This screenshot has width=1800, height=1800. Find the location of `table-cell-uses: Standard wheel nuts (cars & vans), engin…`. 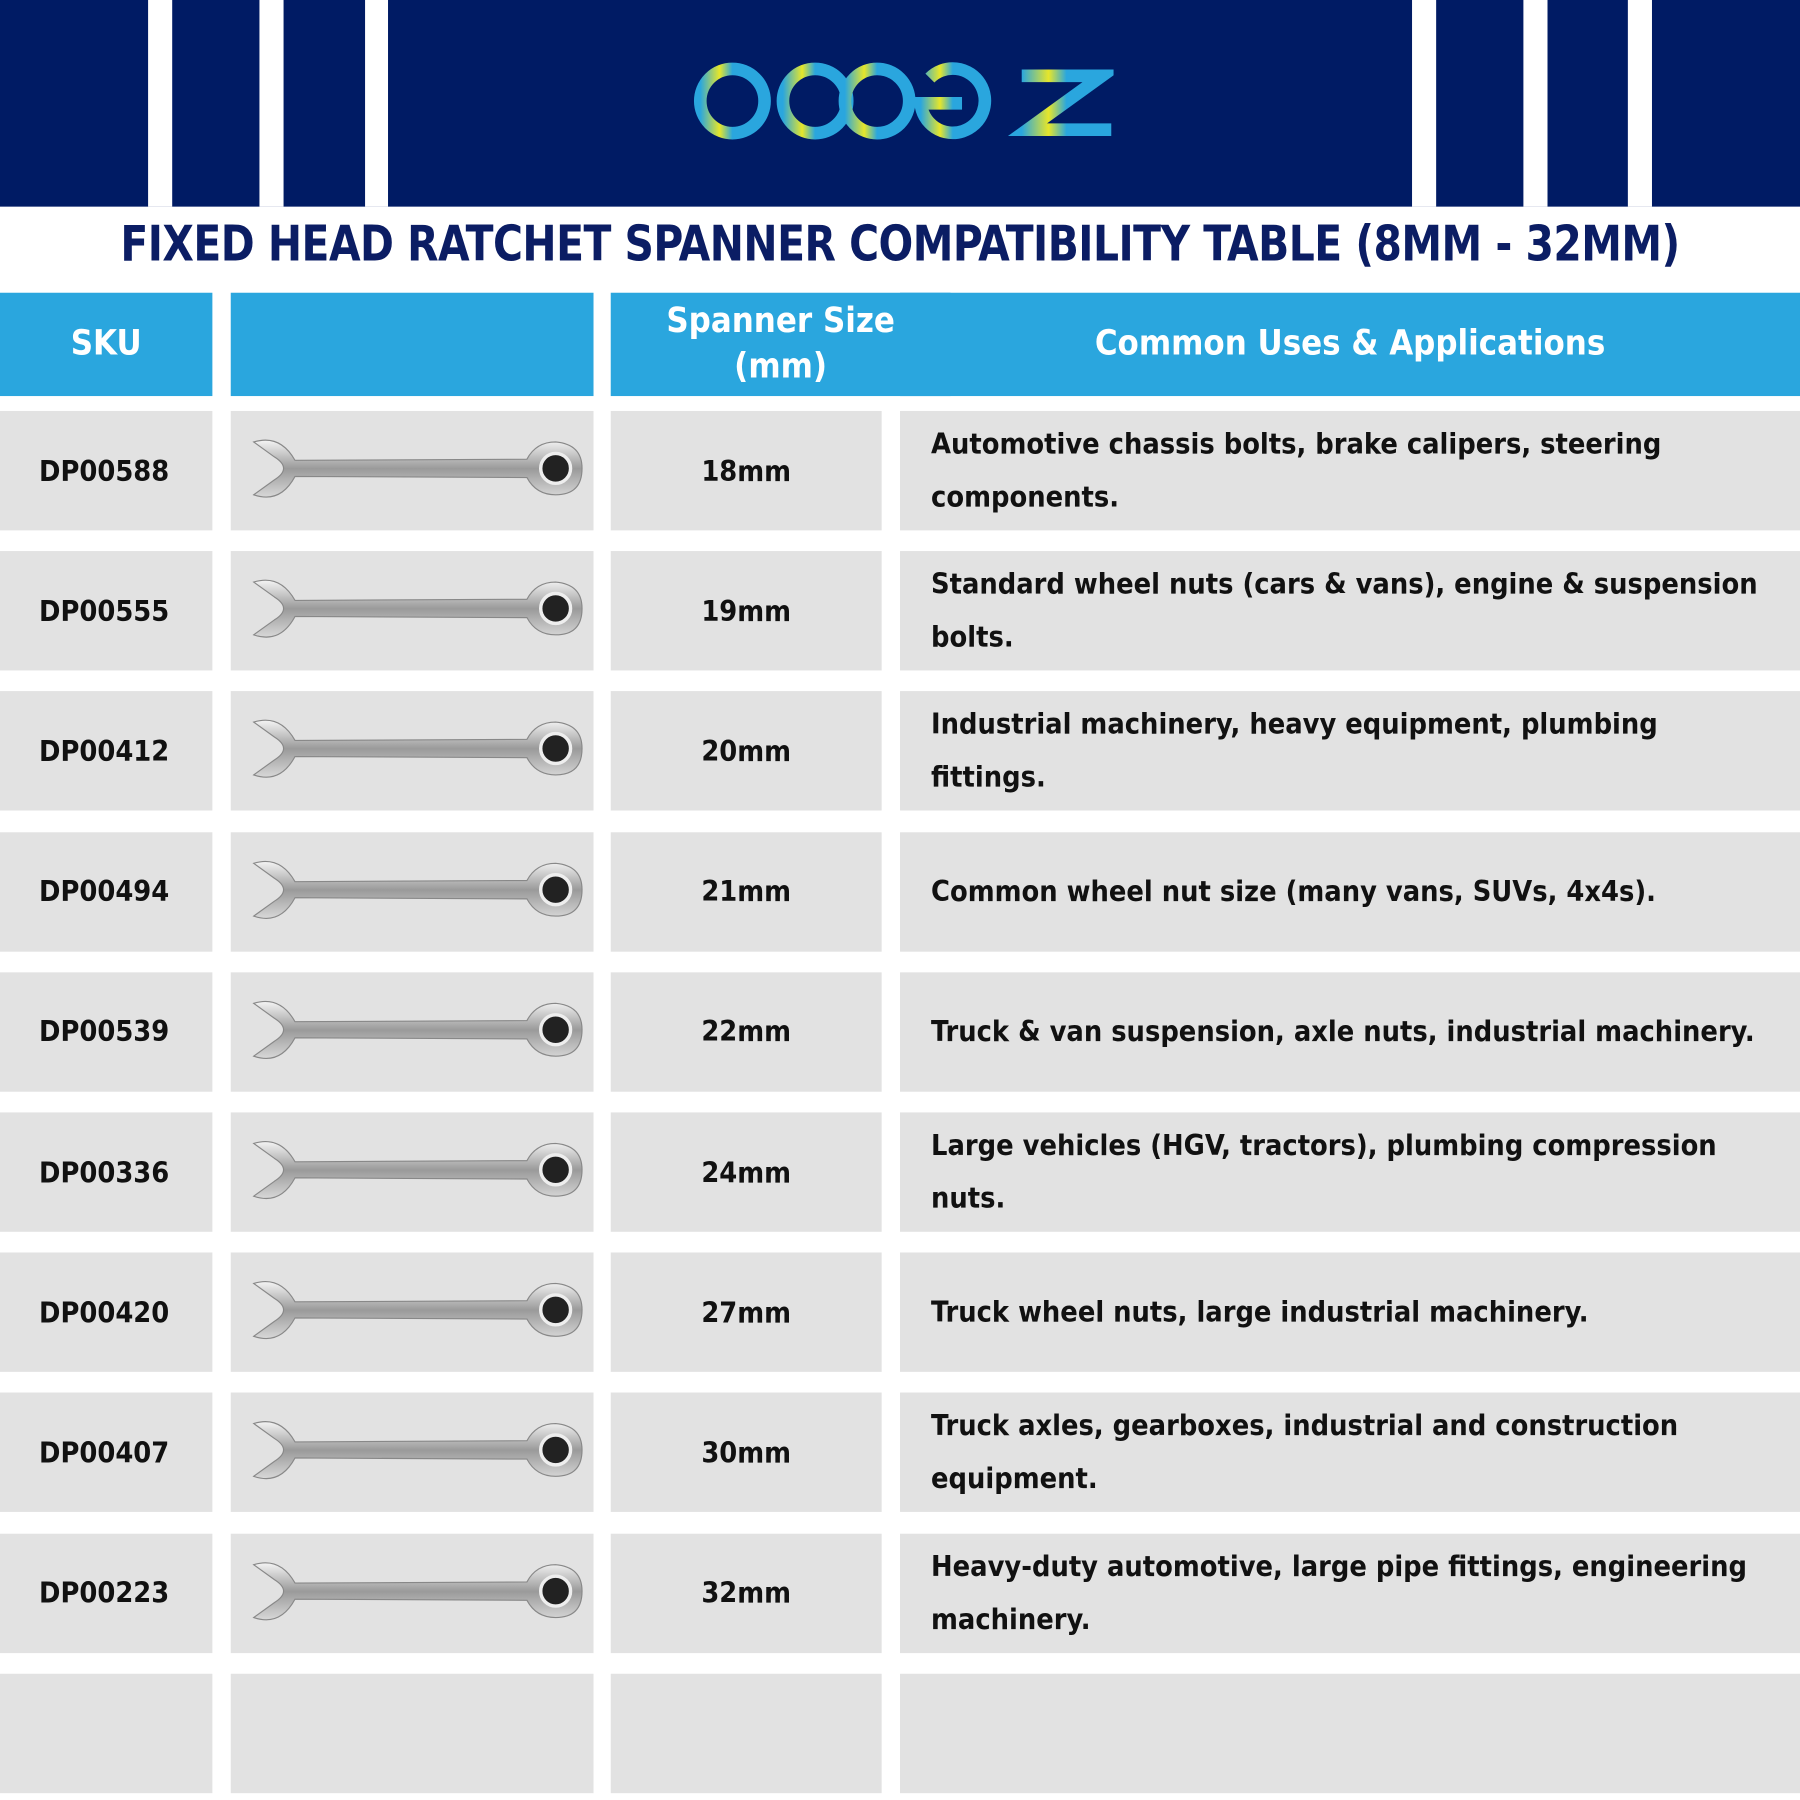

table-cell-uses: Standard wheel nuts (cars & vans), engin… is located at coordinates (1350, 611).